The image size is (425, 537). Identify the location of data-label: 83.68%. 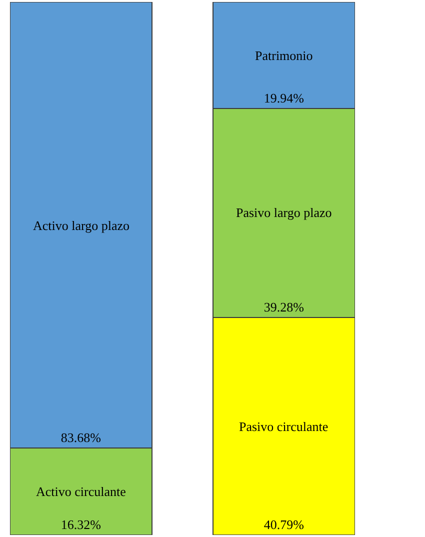
(81, 438).